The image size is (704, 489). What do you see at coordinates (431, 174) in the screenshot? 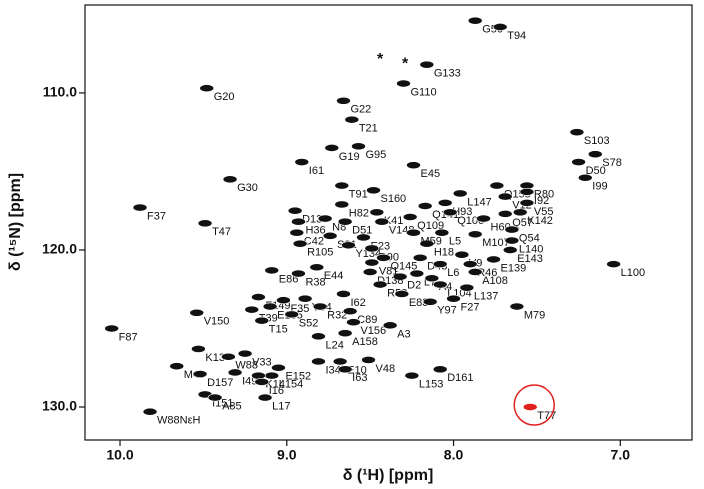
I see `peak-label: E45` at bounding box center [431, 174].